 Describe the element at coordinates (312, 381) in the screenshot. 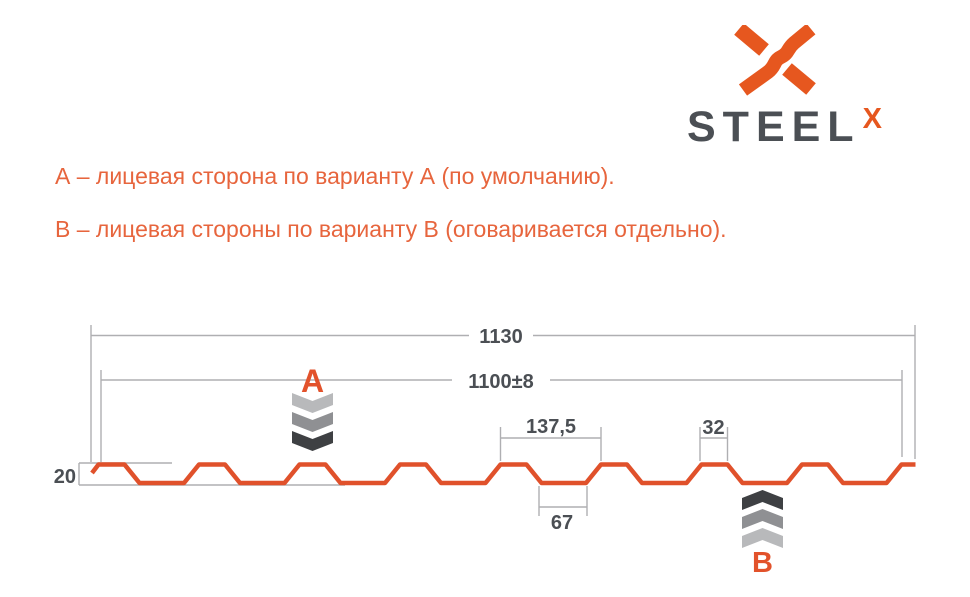

I see `variant-a-letter: A` at that location.